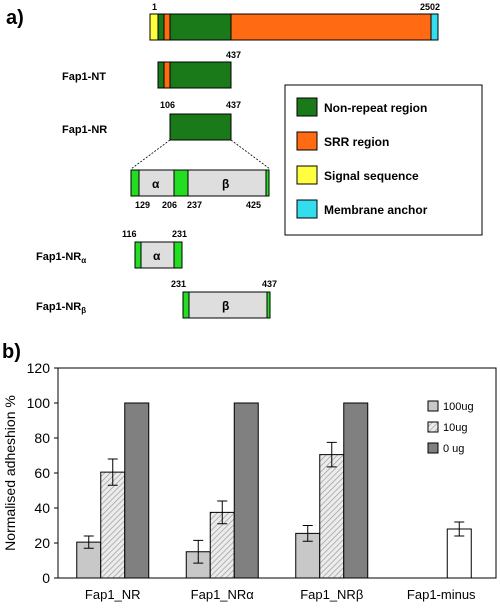 This screenshot has height=610, width=500. I want to click on nra-alpha-domain, so click(157, 255).